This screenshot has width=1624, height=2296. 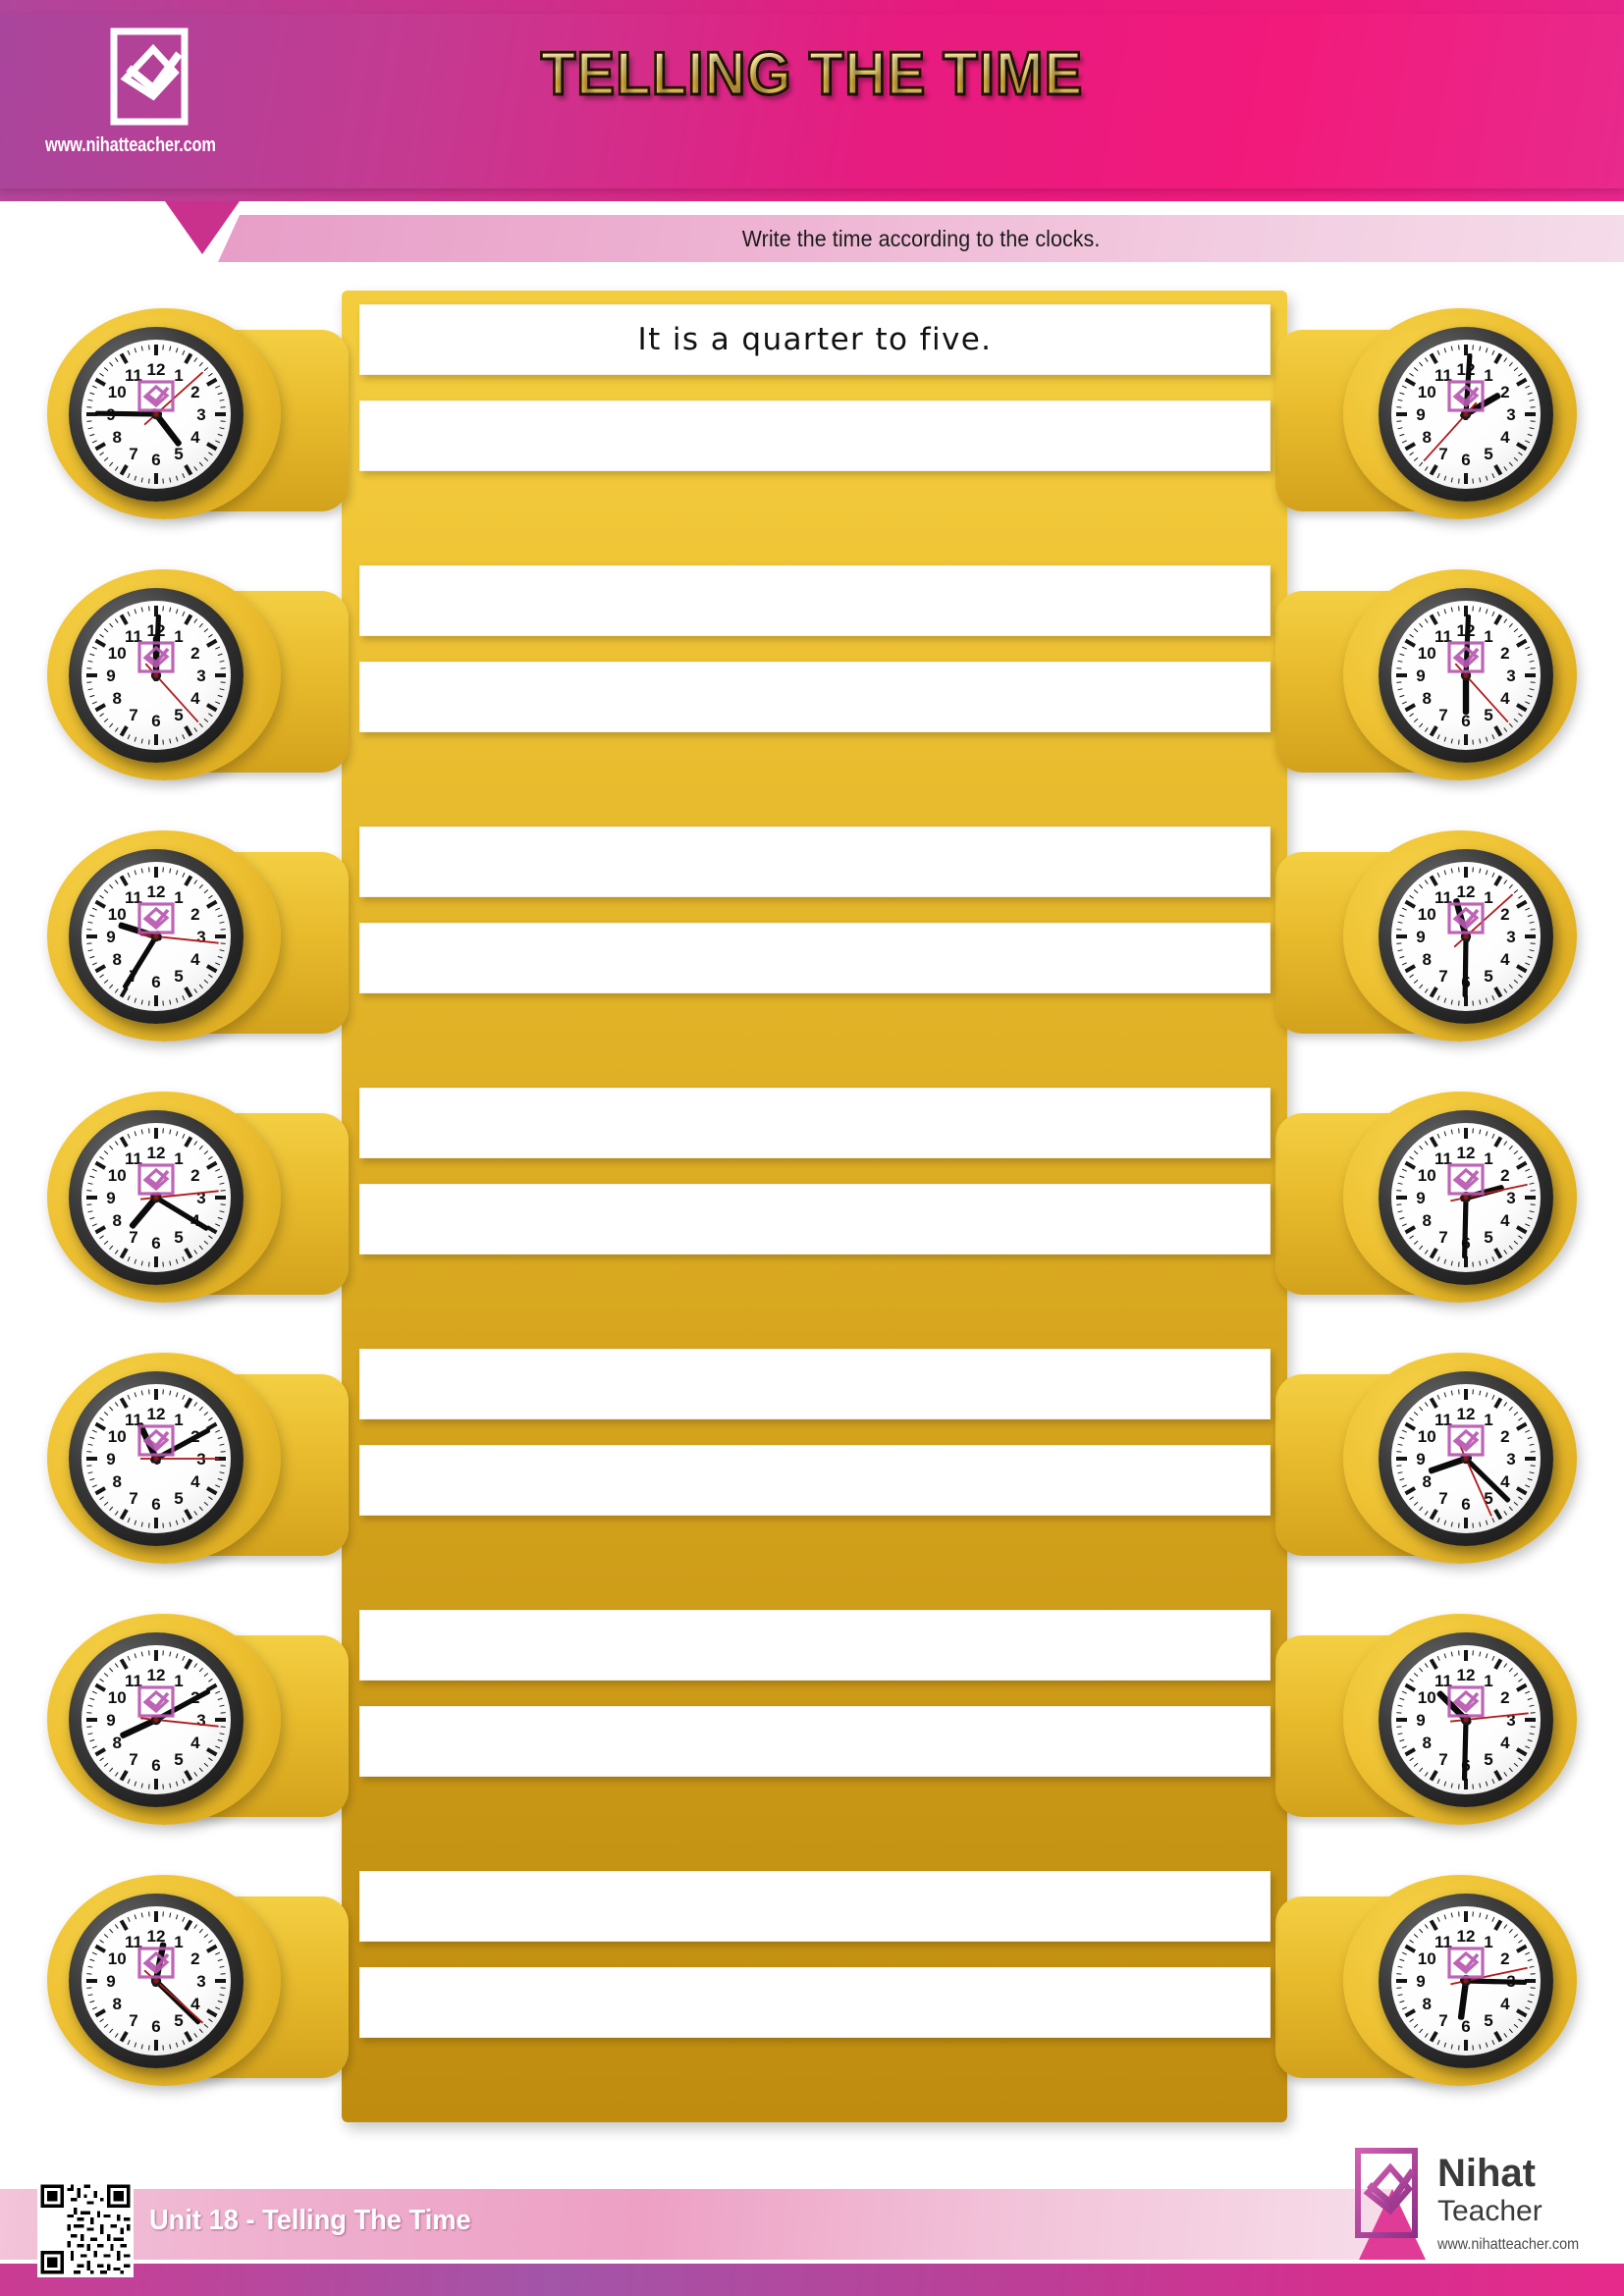 What do you see at coordinates (130, 145) in the screenshot?
I see `header-site-url: www.nihatteacher.com` at bounding box center [130, 145].